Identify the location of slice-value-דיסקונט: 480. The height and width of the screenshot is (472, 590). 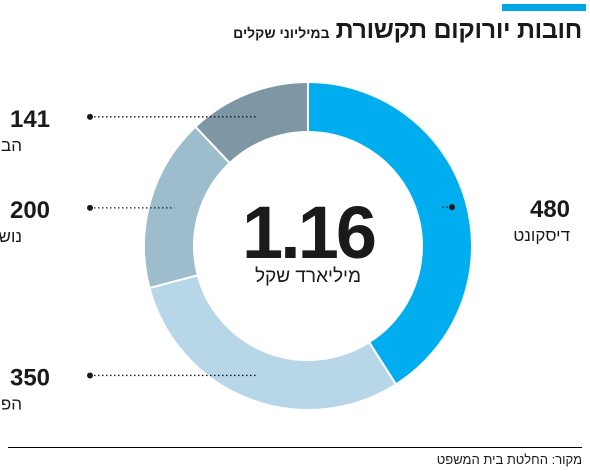
(550, 209).